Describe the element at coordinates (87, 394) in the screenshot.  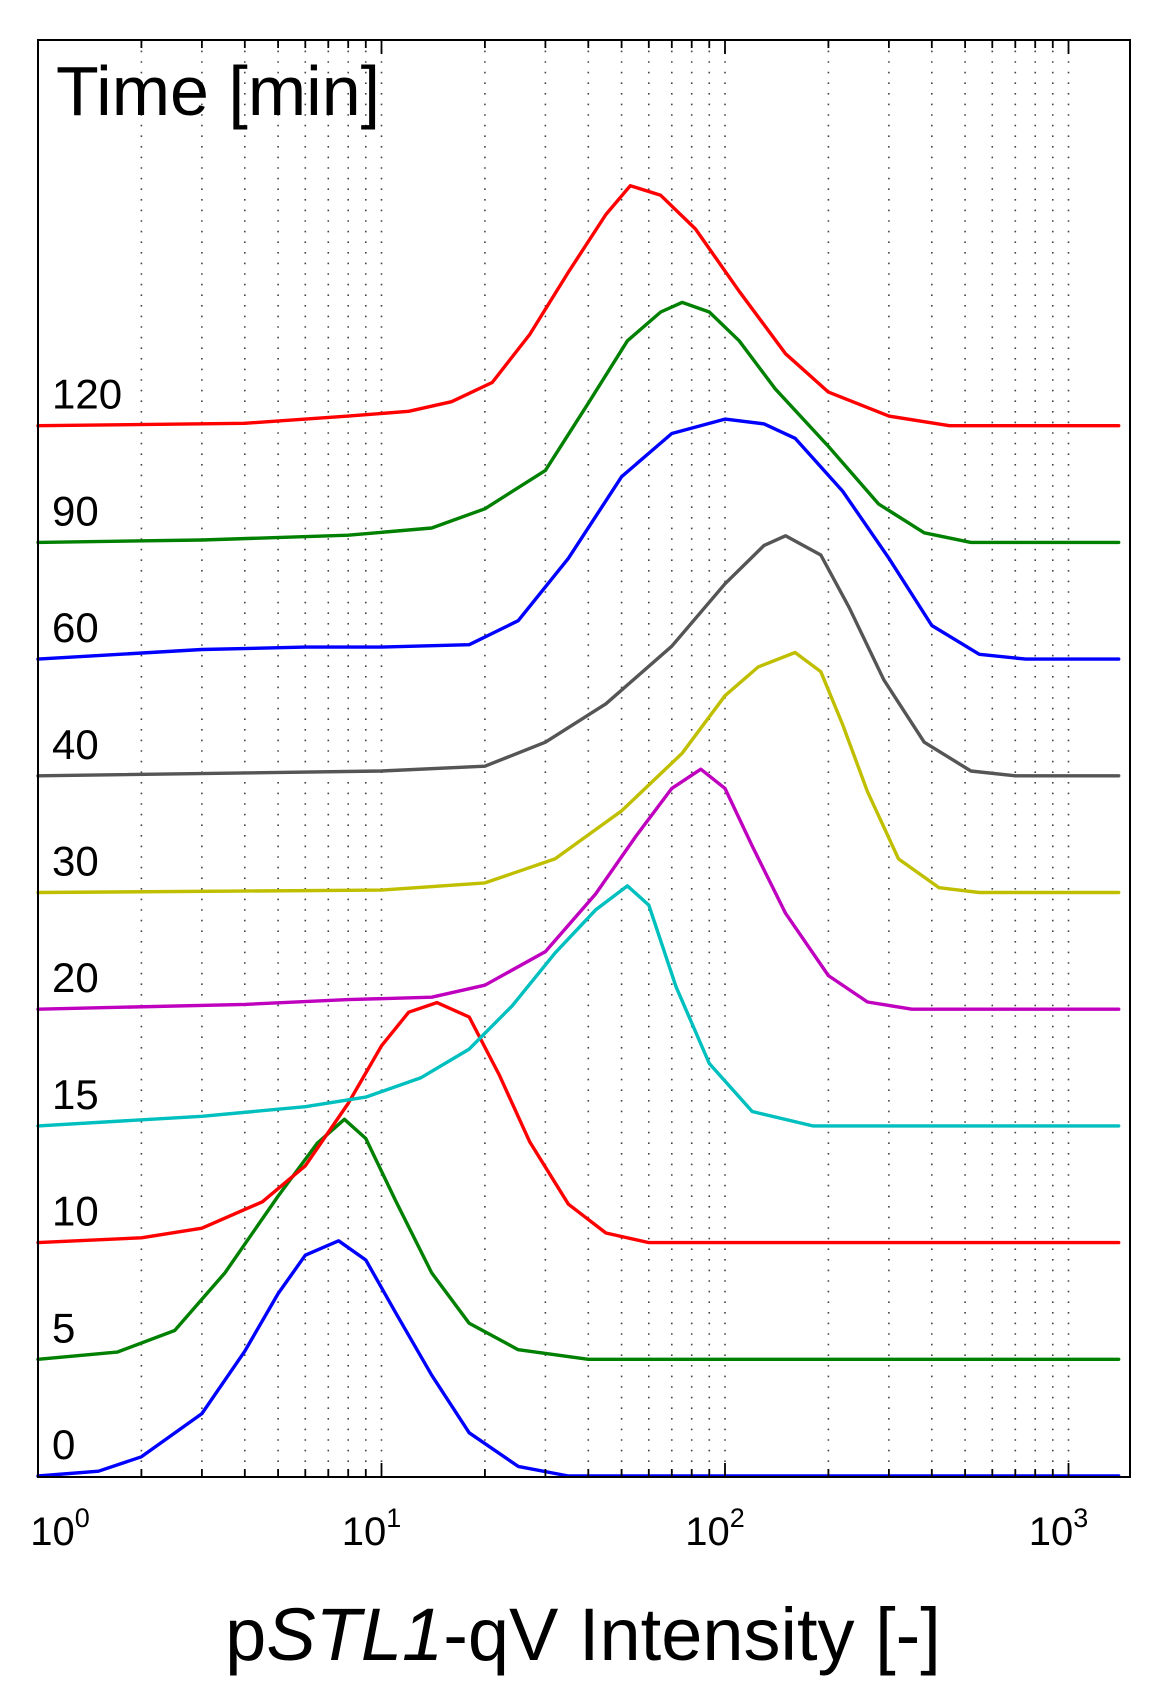
I see `time-label: 120` at that location.